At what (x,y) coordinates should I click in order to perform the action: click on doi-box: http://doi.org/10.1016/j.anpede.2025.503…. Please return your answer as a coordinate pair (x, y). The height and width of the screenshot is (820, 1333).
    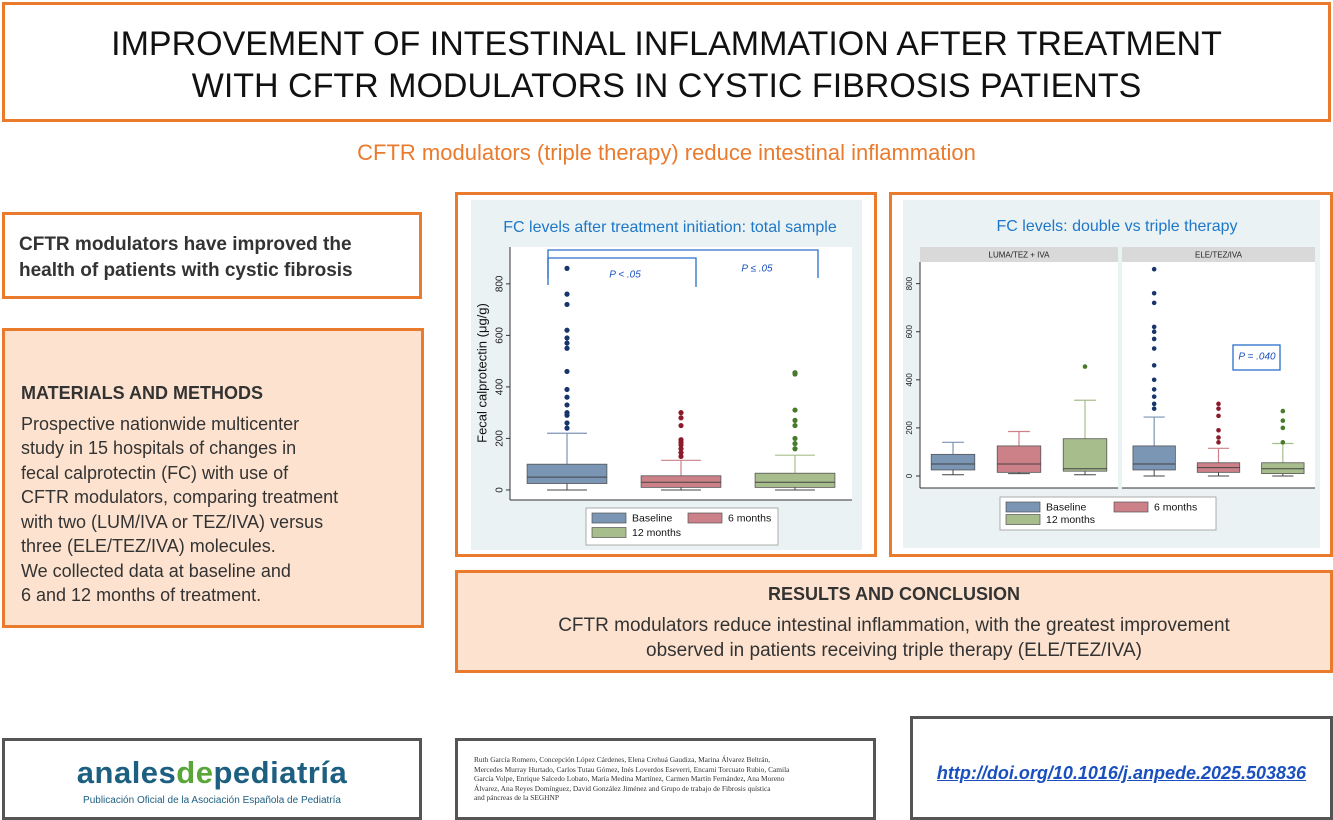
    Looking at the image, I should click on (1121, 768).